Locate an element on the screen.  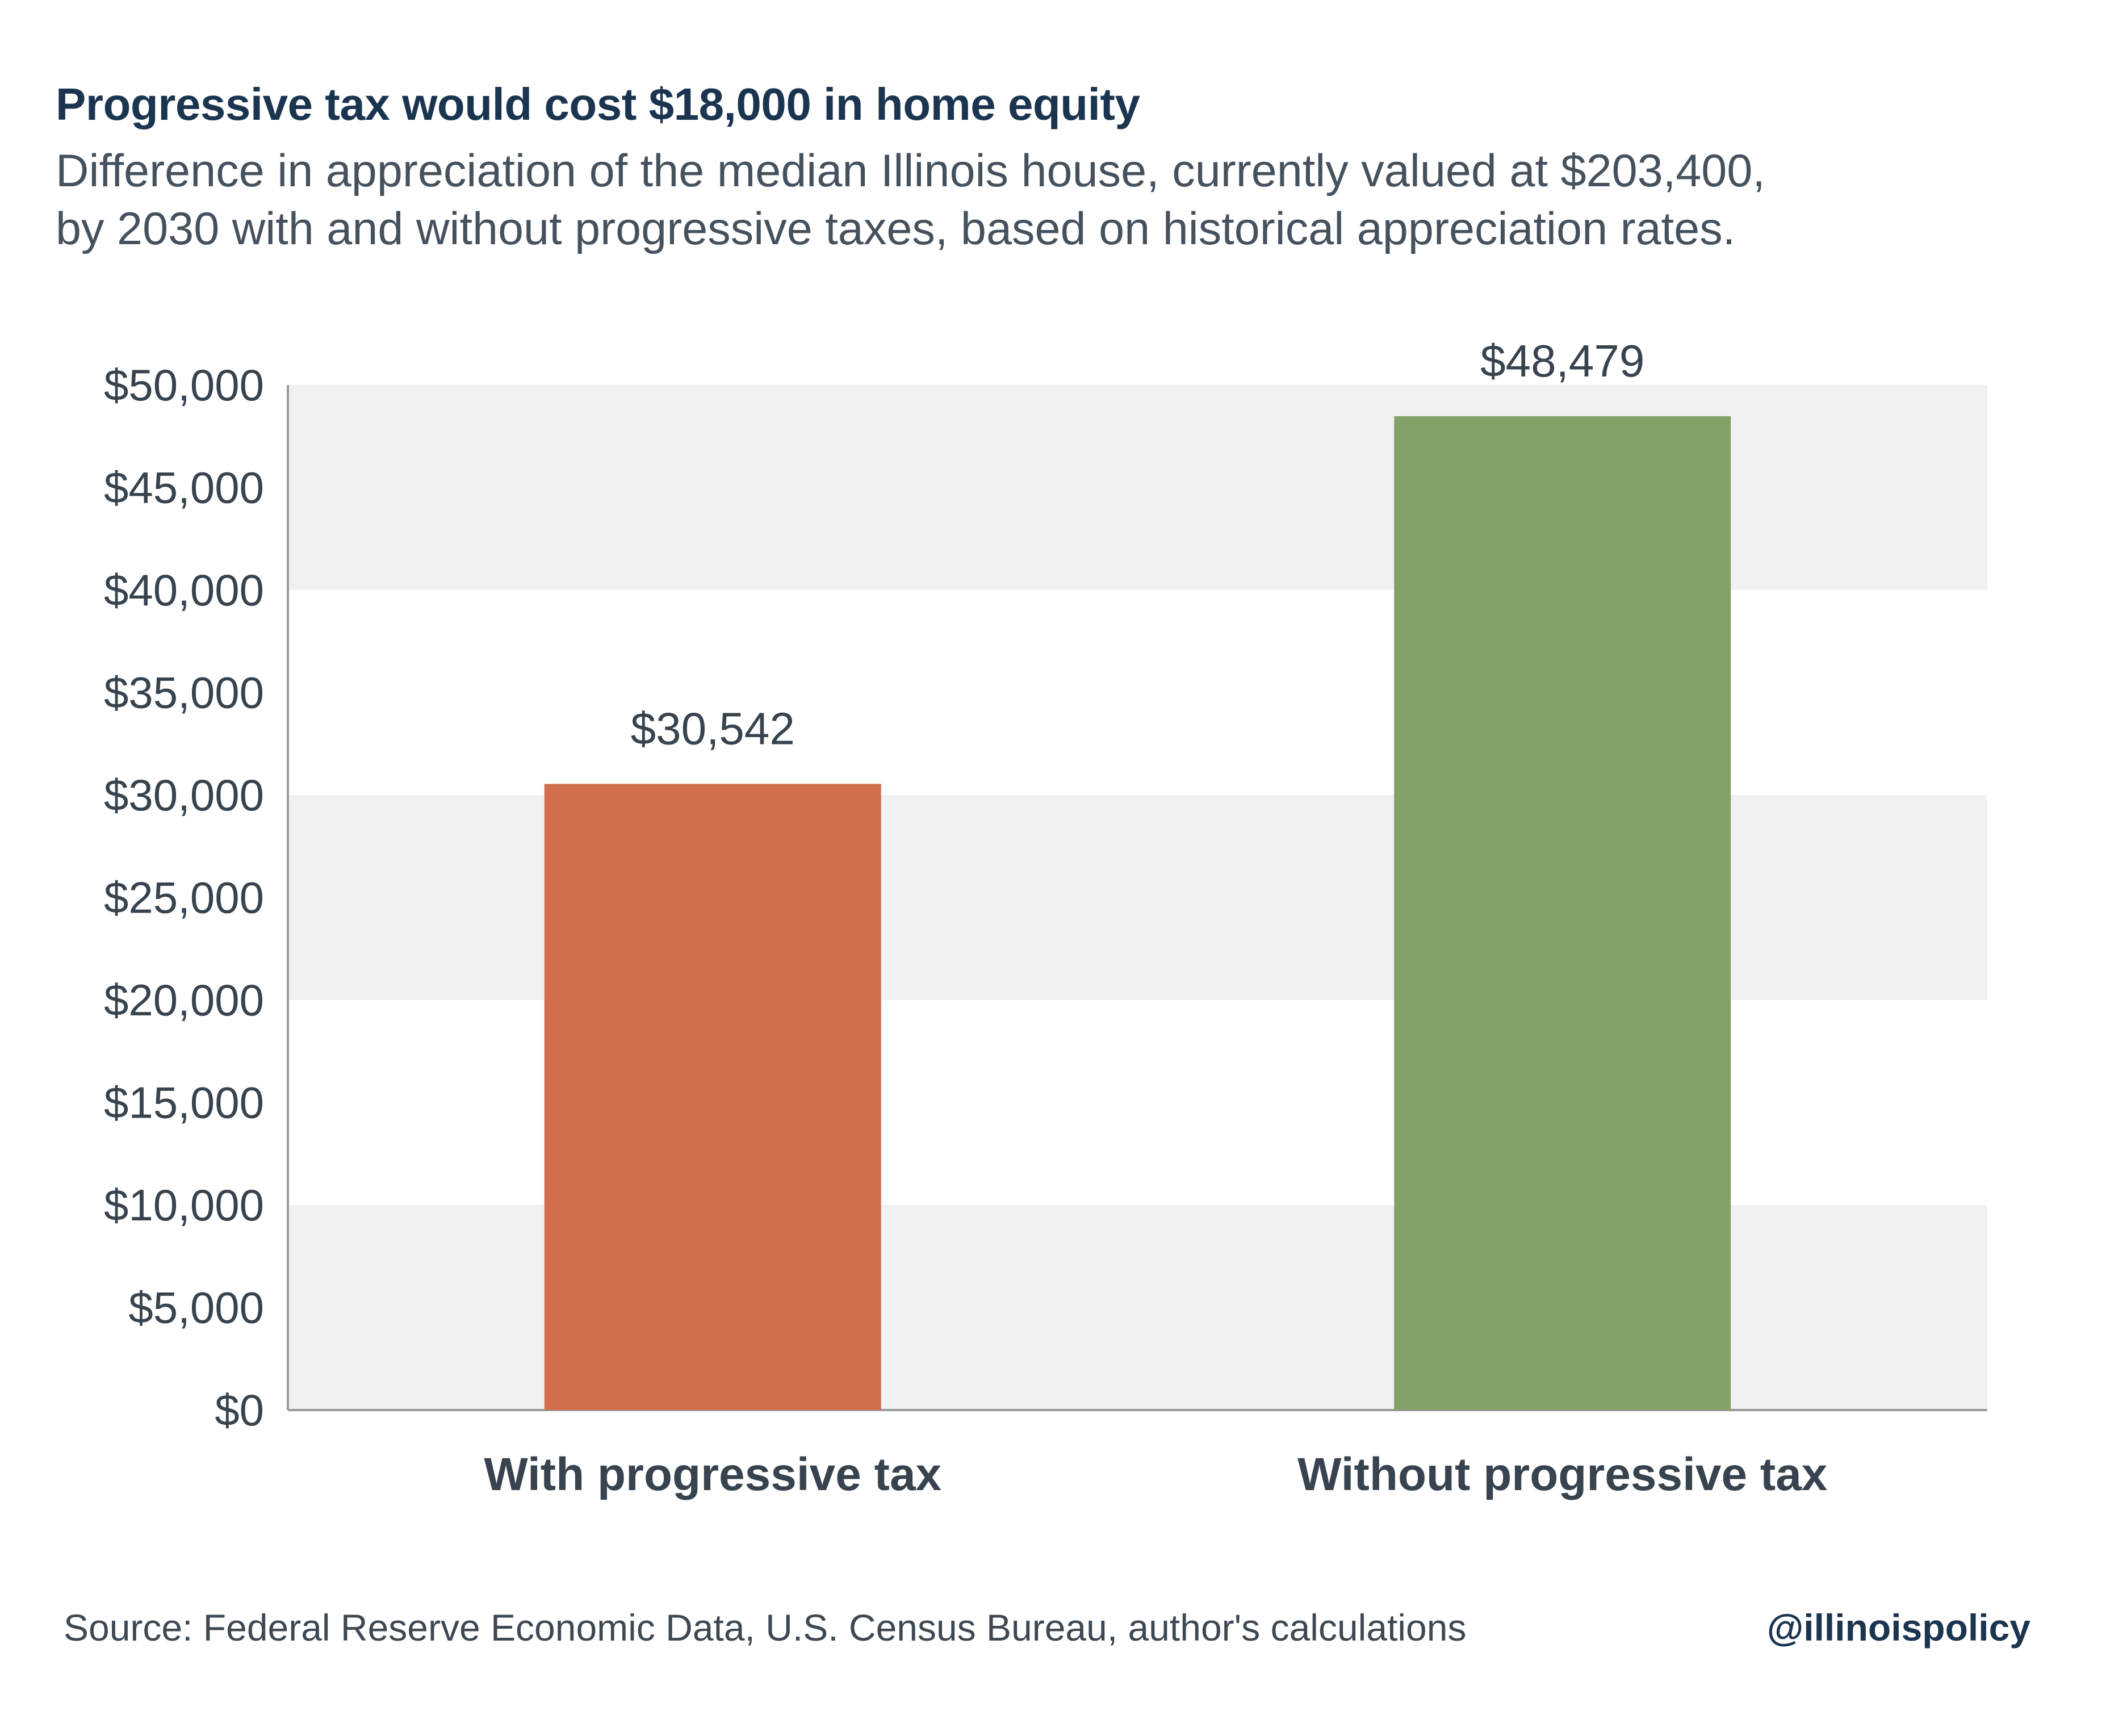
bar-value-label: $30,542 is located at coordinates (713, 728).